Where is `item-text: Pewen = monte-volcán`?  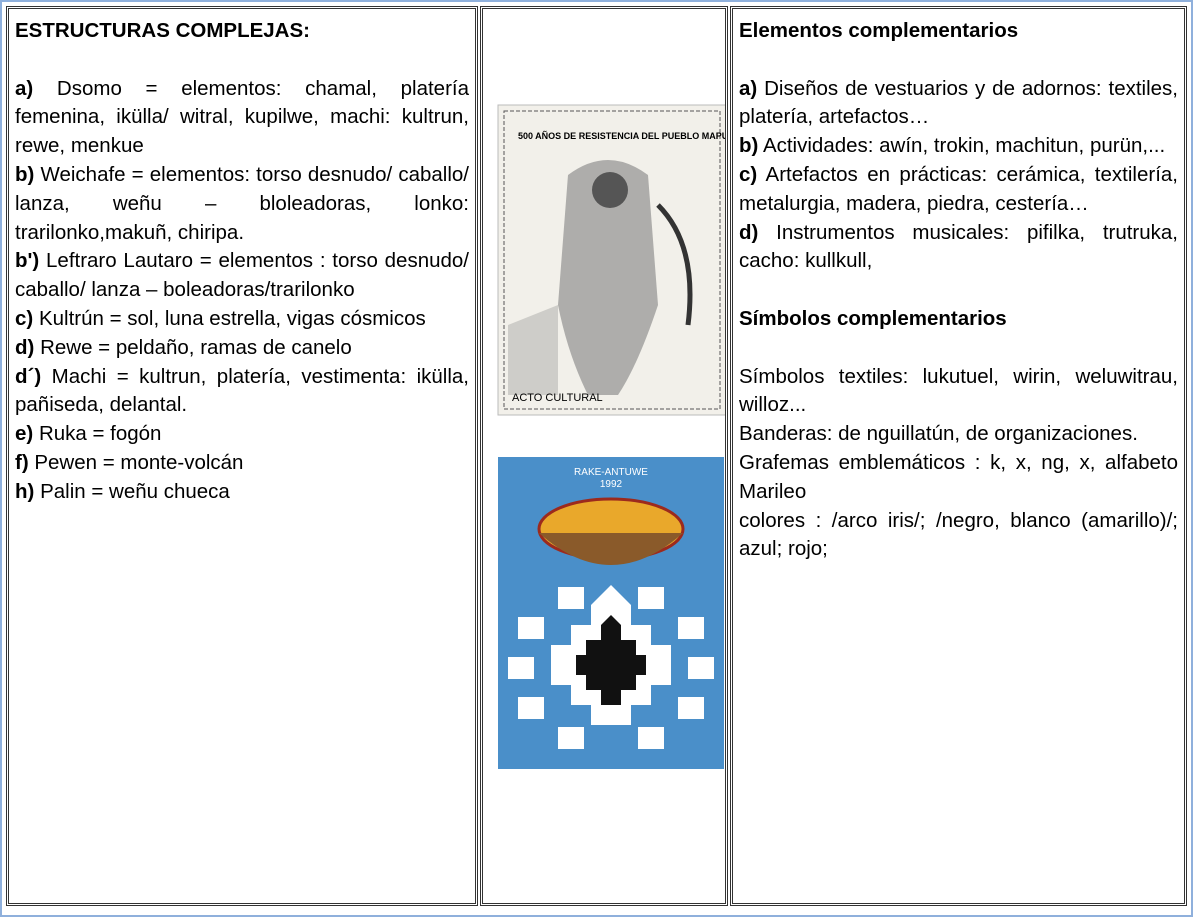
item-text: Pewen = monte-volcán is located at coordinates (139, 462).